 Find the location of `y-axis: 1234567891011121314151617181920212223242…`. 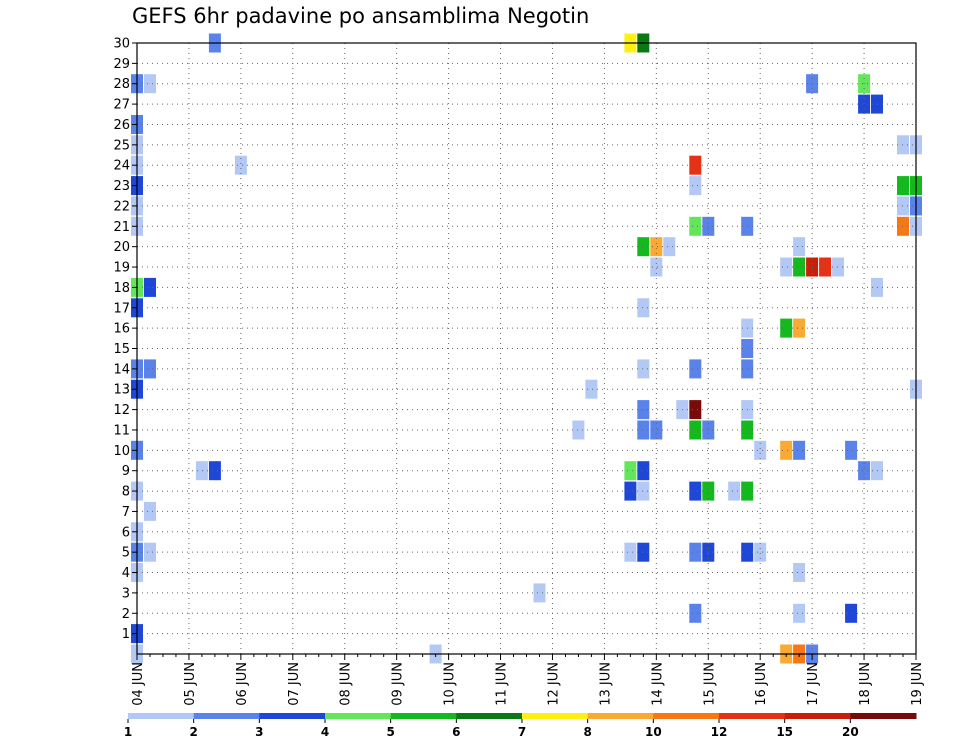

y-axis: 1234567891011121314151617181920212223242… is located at coordinates (125, 339).